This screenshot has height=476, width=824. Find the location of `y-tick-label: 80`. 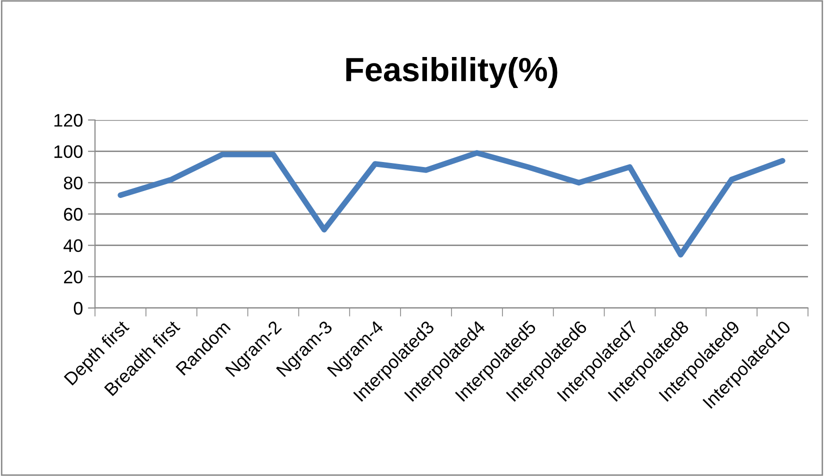

y-tick-label: 80 is located at coordinates (73, 183).